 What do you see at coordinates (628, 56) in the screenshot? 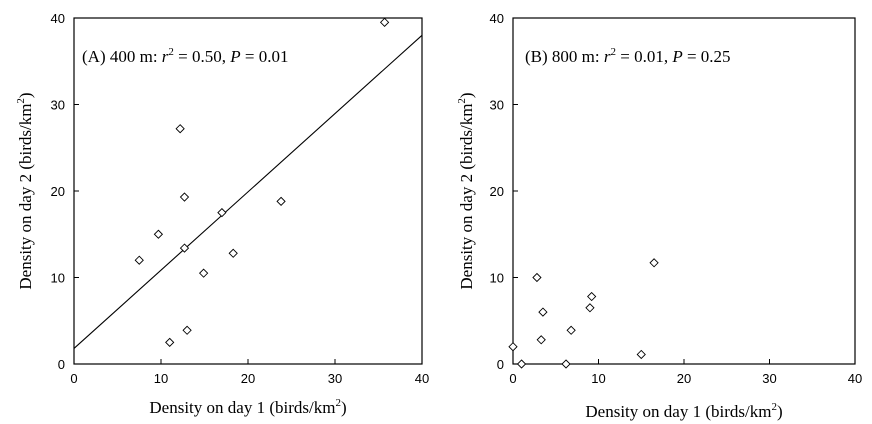
I see `panel-b-annotation: (B) 800 m: r2 = 0.01, P = 0.25` at bounding box center [628, 56].